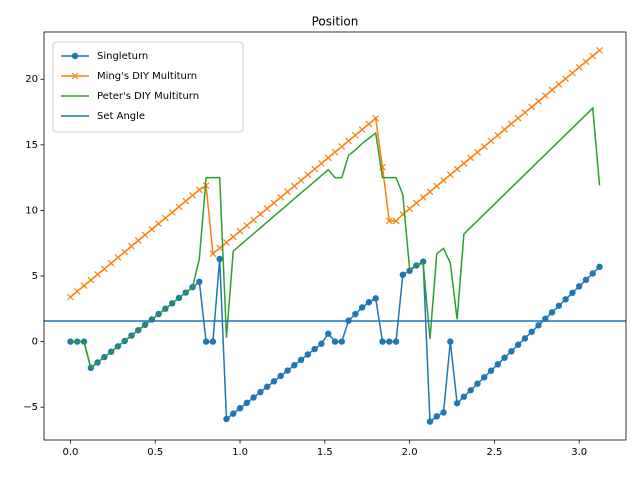  Describe the element at coordinates (31, 79) in the screenshot. I see `y-tick-label: 20` at that location.